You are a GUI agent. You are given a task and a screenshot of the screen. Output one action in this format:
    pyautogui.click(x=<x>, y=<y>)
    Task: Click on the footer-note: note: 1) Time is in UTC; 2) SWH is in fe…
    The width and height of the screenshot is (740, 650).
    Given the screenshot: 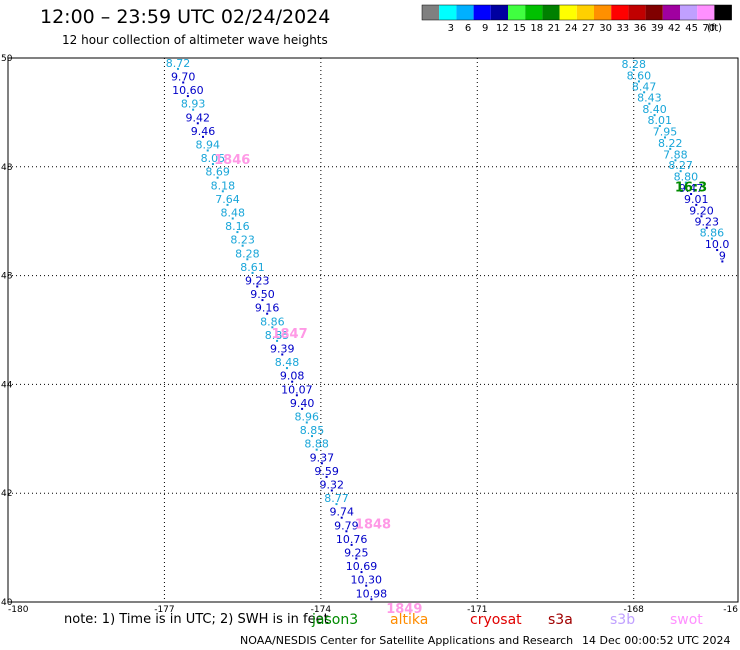 What is the action you would take?
    pyautogui.click(x=196, y=619)
    